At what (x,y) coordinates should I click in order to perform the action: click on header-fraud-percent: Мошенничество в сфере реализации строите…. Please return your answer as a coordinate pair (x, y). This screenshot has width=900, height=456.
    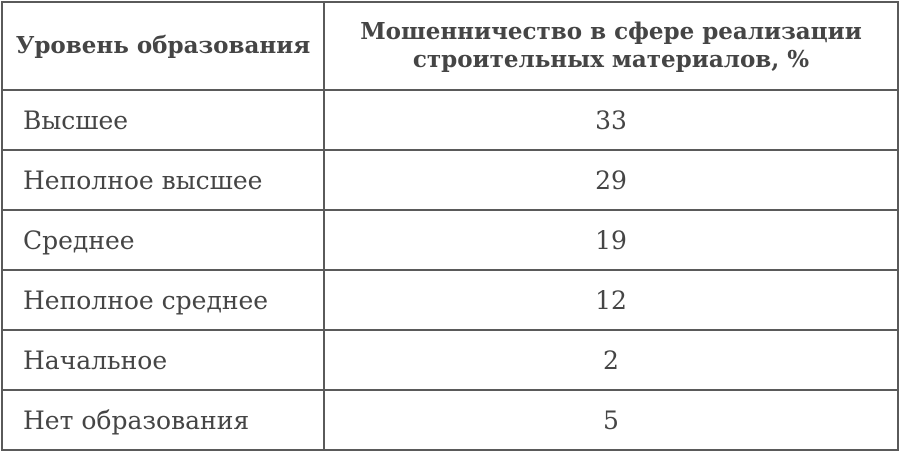
    Looking at the image, I should click on (611, 46).